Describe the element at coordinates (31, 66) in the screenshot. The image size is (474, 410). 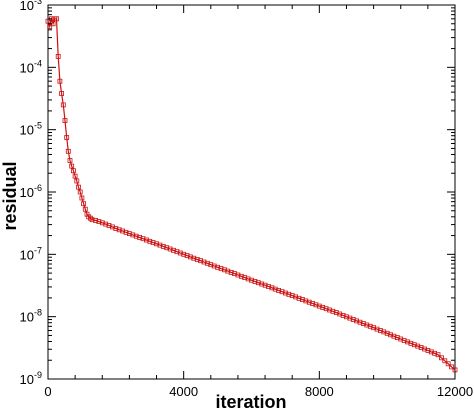
I see `y-tick-label: 10⁻⁴` at that location.